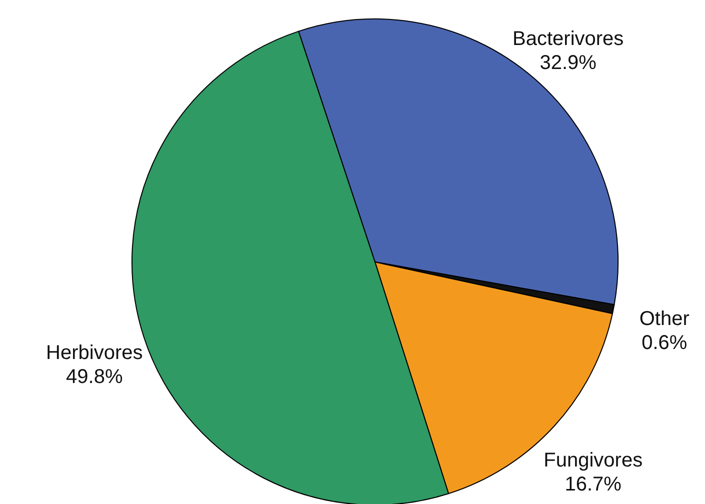  What do you see at coordinates (664, 319) in the screenshot?
I see `slice-label: Other` at bounding box center [664, 319].